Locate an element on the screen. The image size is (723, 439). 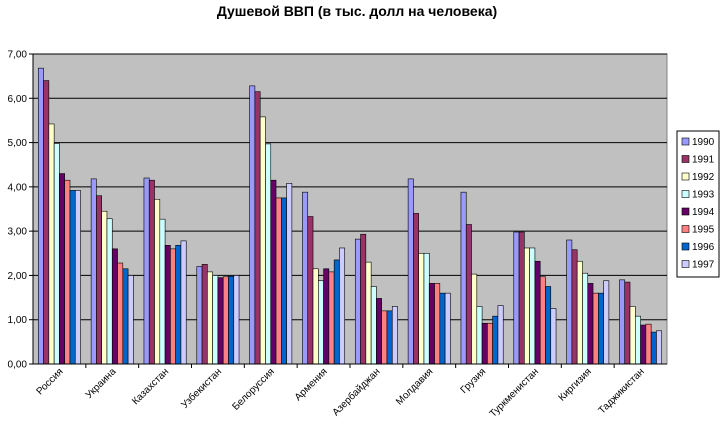
y-tick-label: 4,00 is located at coordinates (18, 187).